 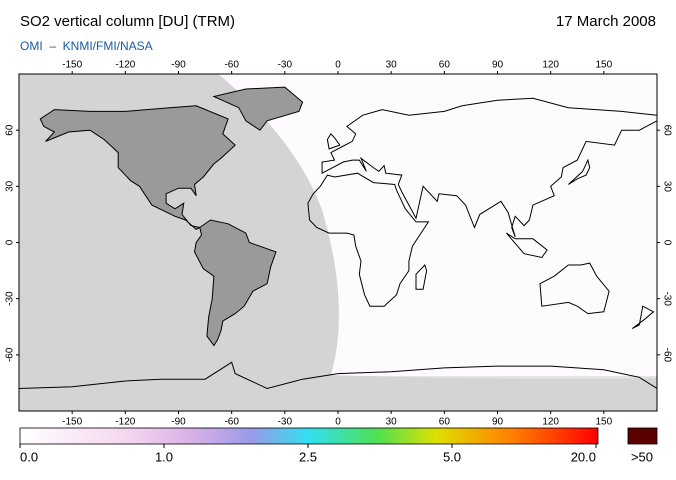 What do you see at coordinates (127, 21) in the screenshot?
I see `title: SO2 vertical column [DU] (TRM)` at bounding box center [127, 21].